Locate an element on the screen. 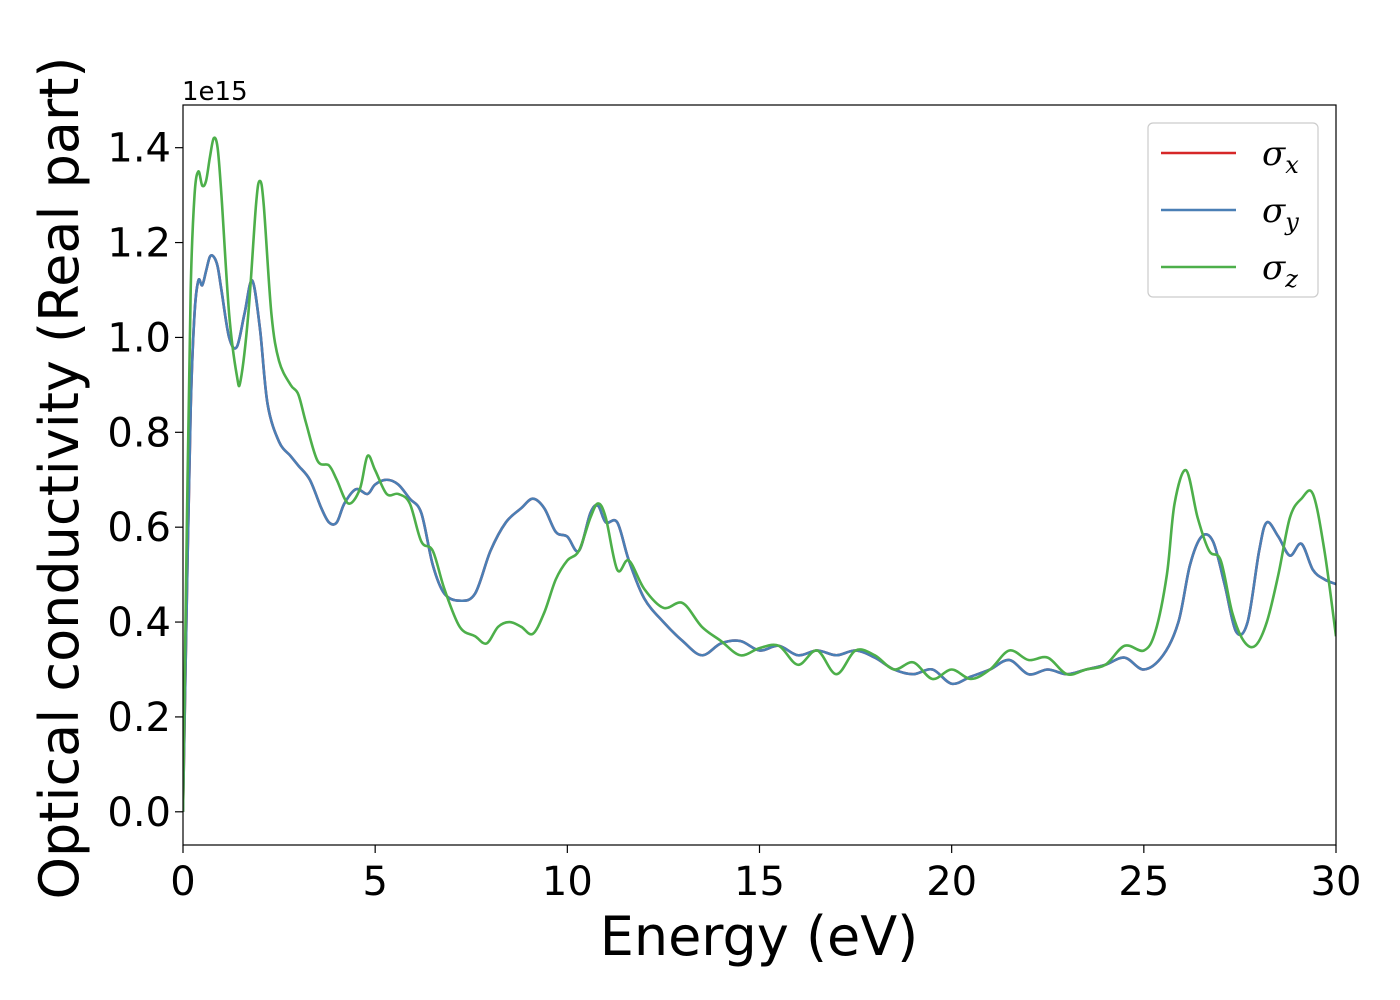 The height and width of the screenshot is (1000, 1400). y-tick-label: 1.2 is located at coordinates (139, 244).